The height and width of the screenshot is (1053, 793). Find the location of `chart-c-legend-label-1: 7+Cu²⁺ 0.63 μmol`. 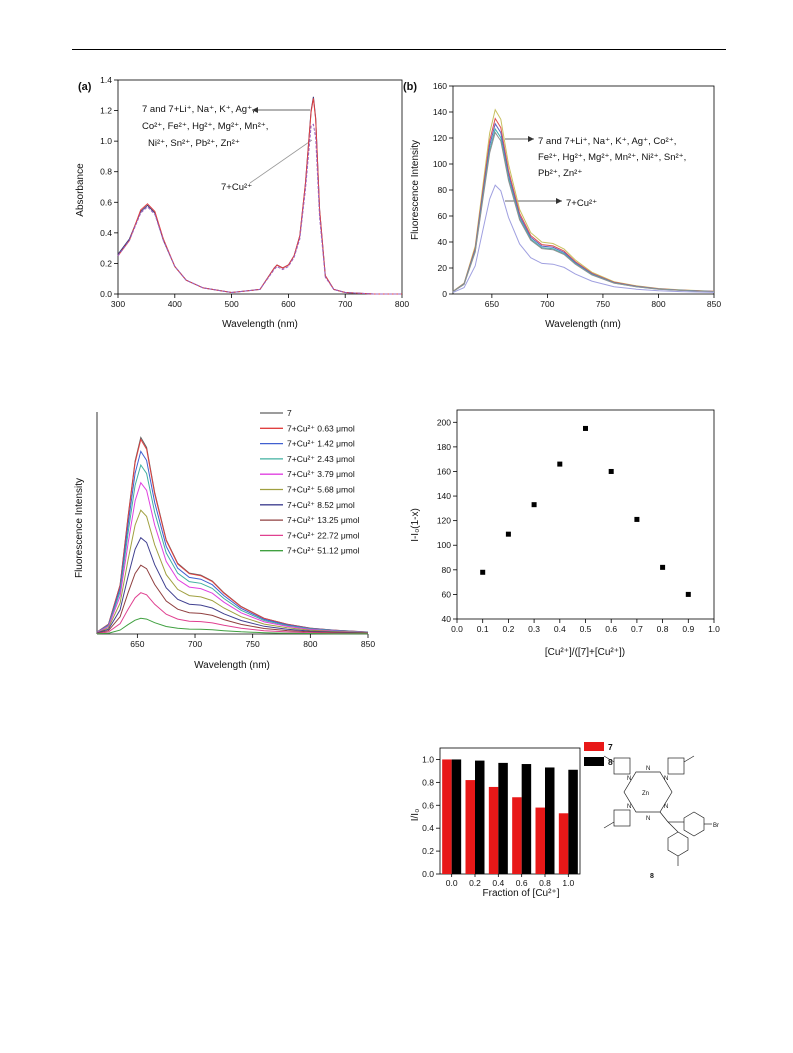

chart-c-legend-label-1: 7+Cu²⁺ 0.63 μmol is located at coordinates (321, 428).